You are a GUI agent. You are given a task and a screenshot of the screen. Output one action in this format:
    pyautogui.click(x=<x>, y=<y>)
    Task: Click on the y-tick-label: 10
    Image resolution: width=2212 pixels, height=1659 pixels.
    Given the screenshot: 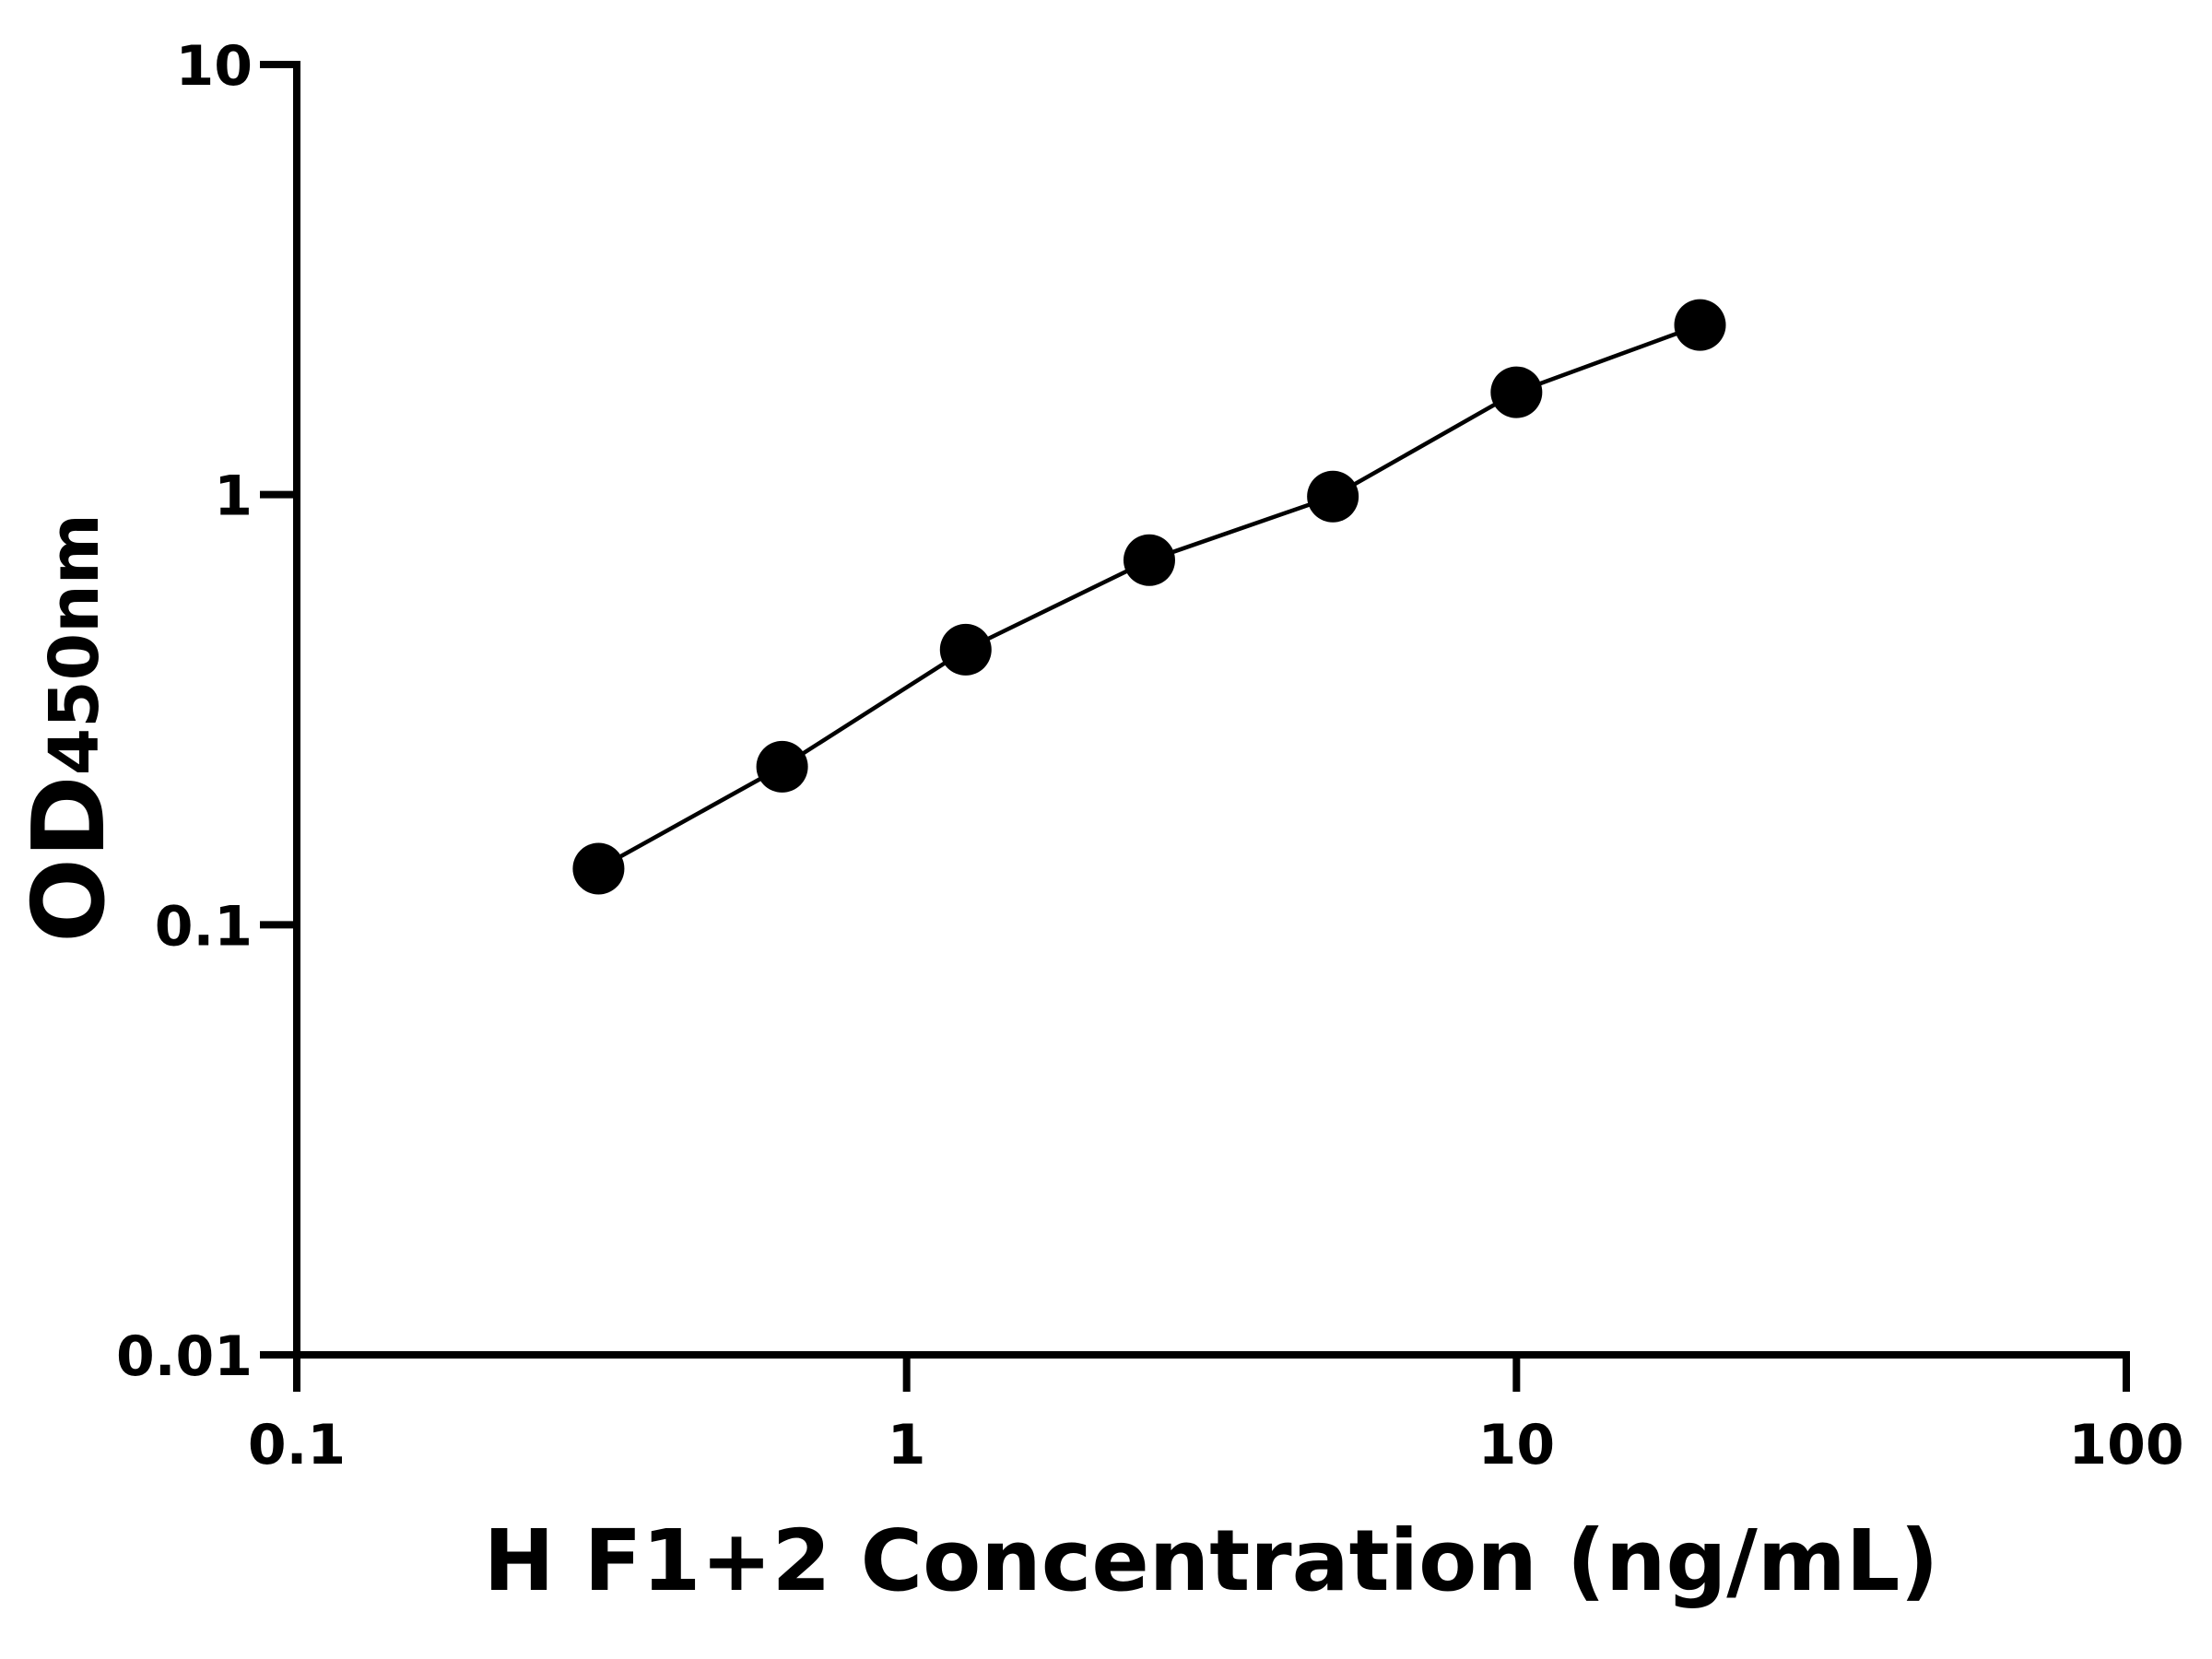 What is the action you would take?
    pyautogui.click(x=214, y=66)
    